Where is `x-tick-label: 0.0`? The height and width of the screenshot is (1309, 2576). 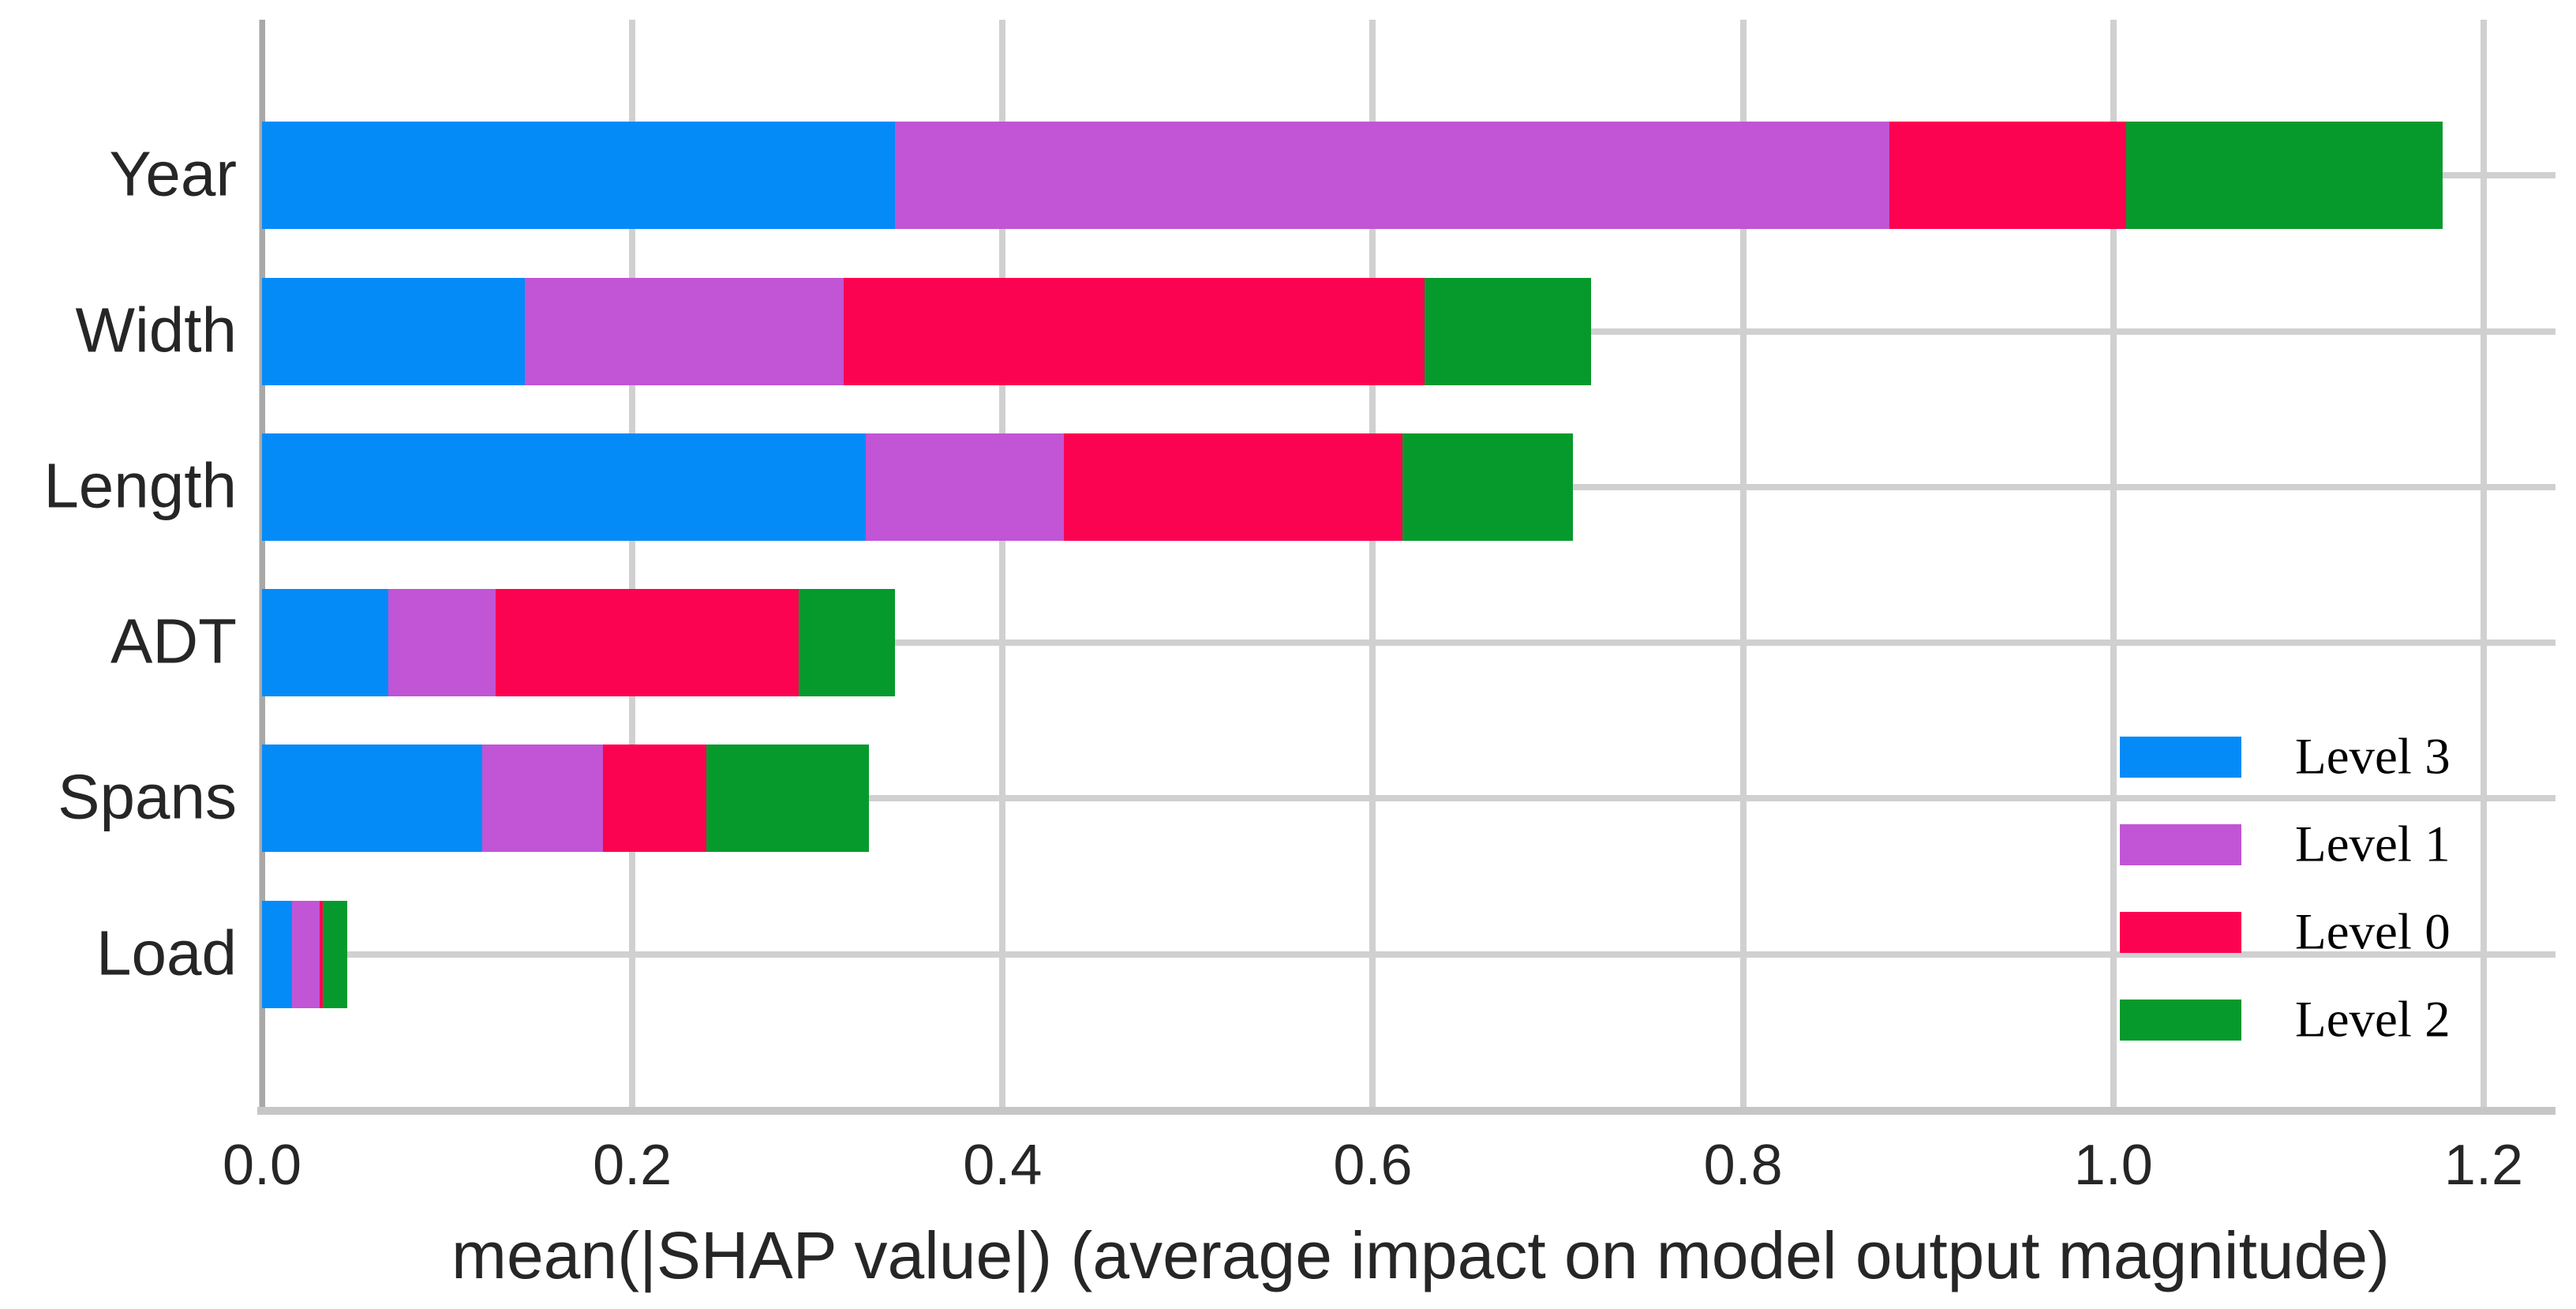
x-tick-label: 0.0 is located at coordinates (262, 1165).